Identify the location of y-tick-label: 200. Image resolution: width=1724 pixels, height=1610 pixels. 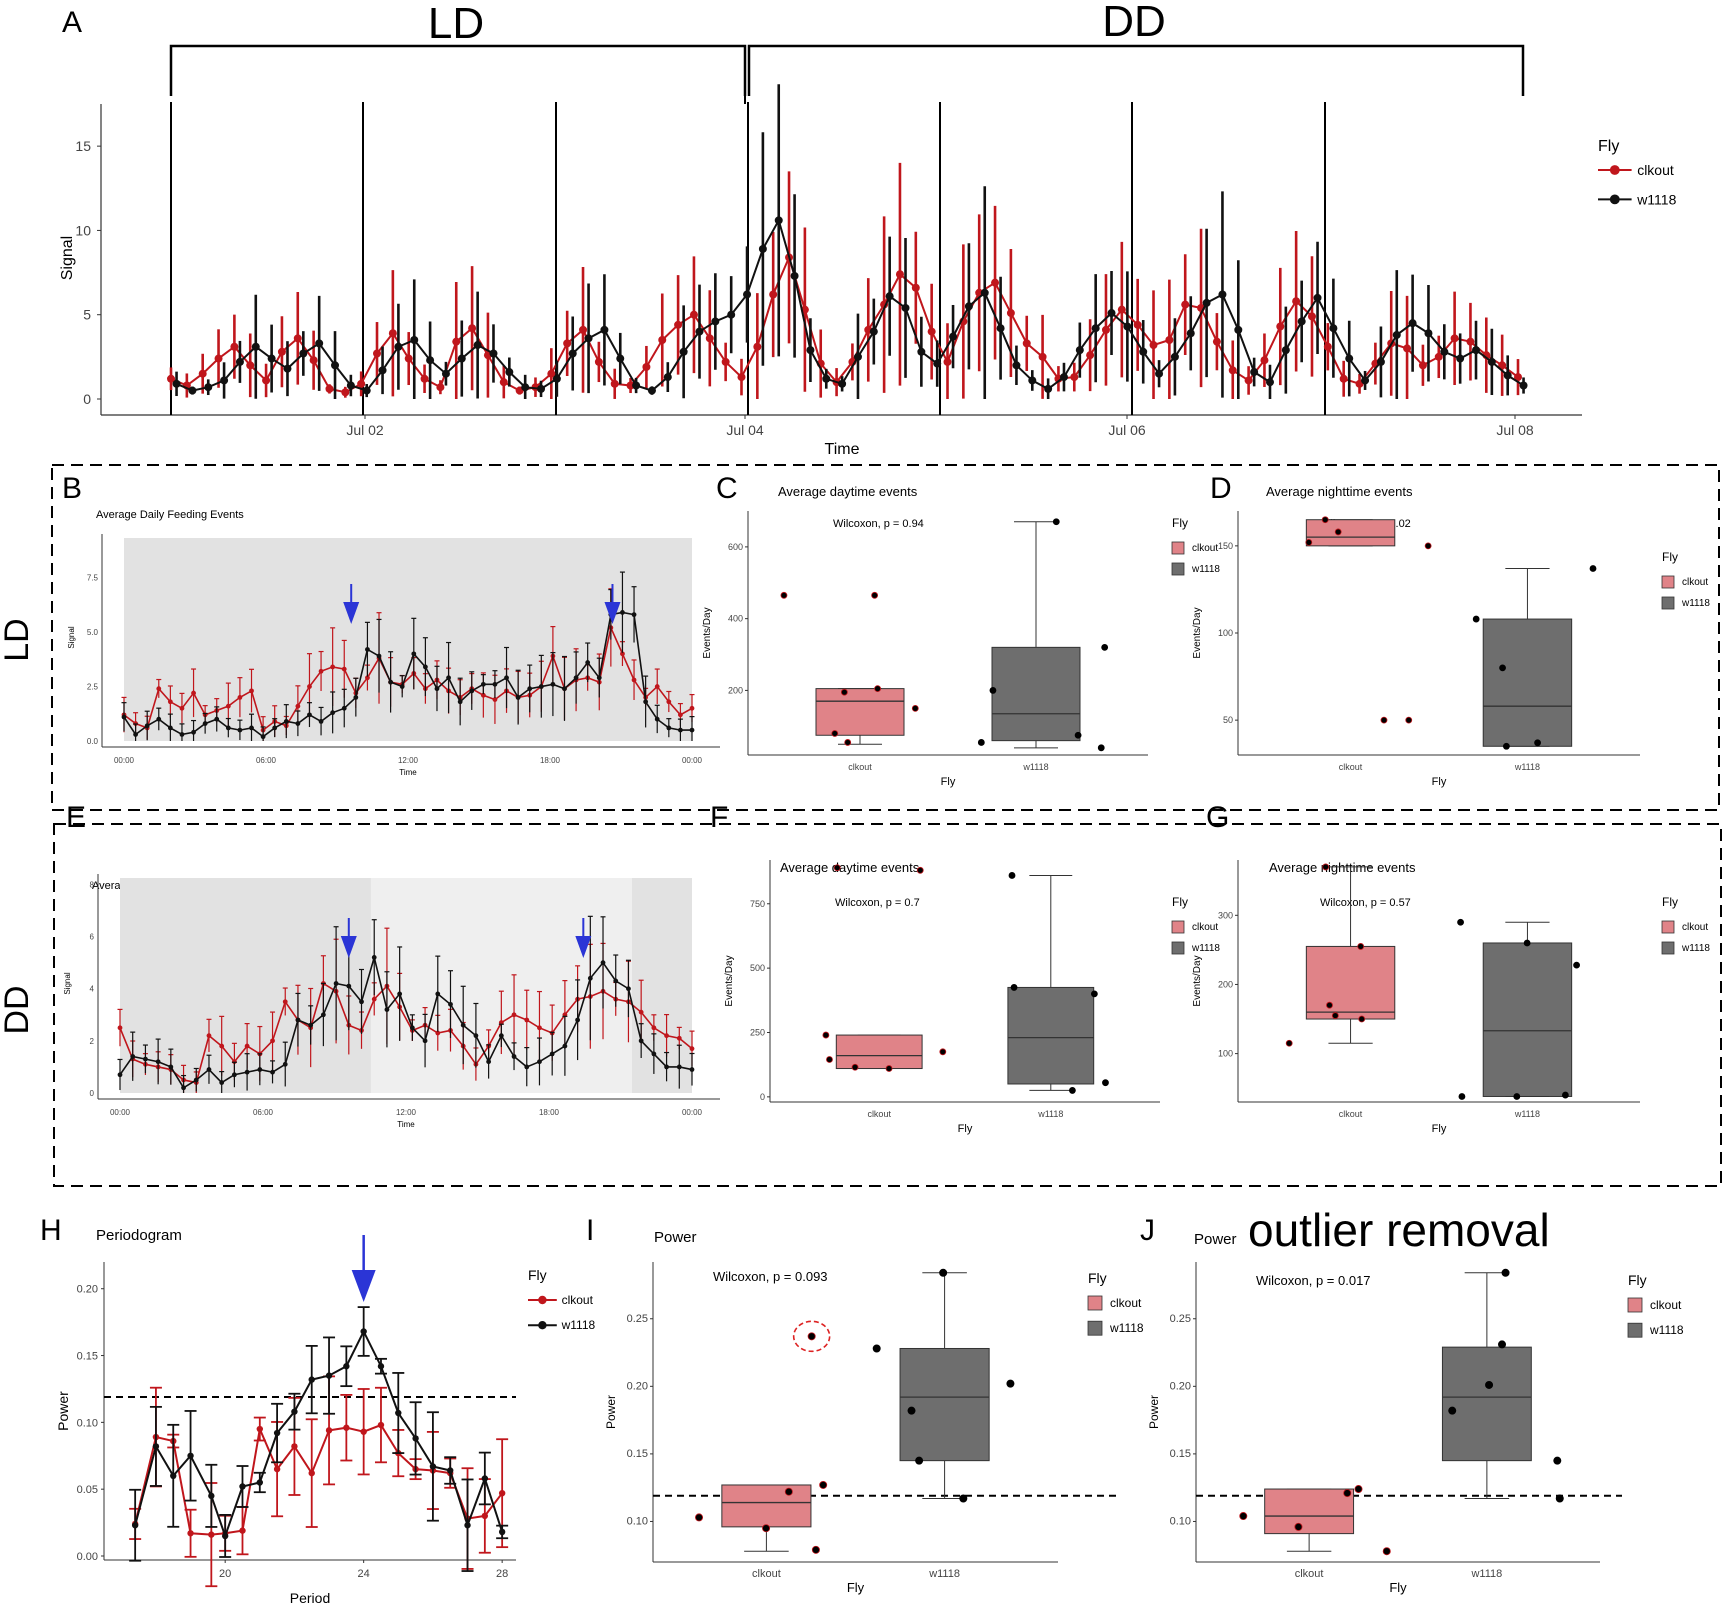
(735, 690).